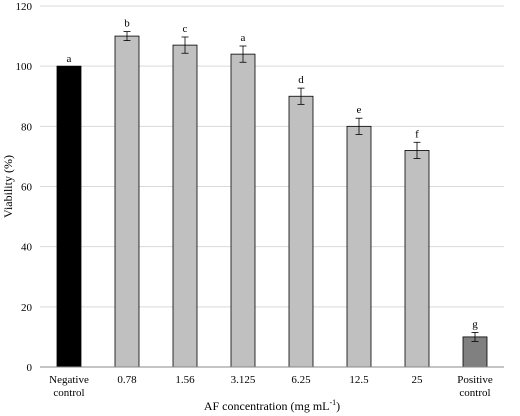 The image size is (520, 416). What do you see at coordinates (127, 380) in the screenshot?
I see `x-tick-label: 0.78` at bounding box center [127, 380].